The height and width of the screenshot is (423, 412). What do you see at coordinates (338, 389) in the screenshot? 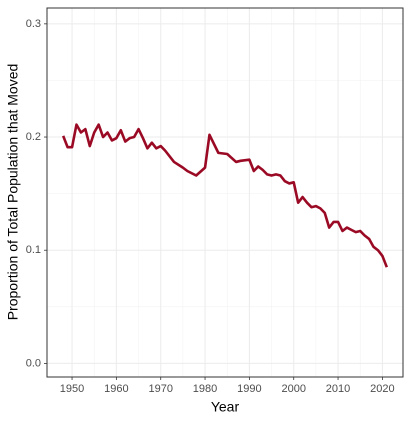
I see `x-tick-label: 2010` at bounding box center [338, 389].